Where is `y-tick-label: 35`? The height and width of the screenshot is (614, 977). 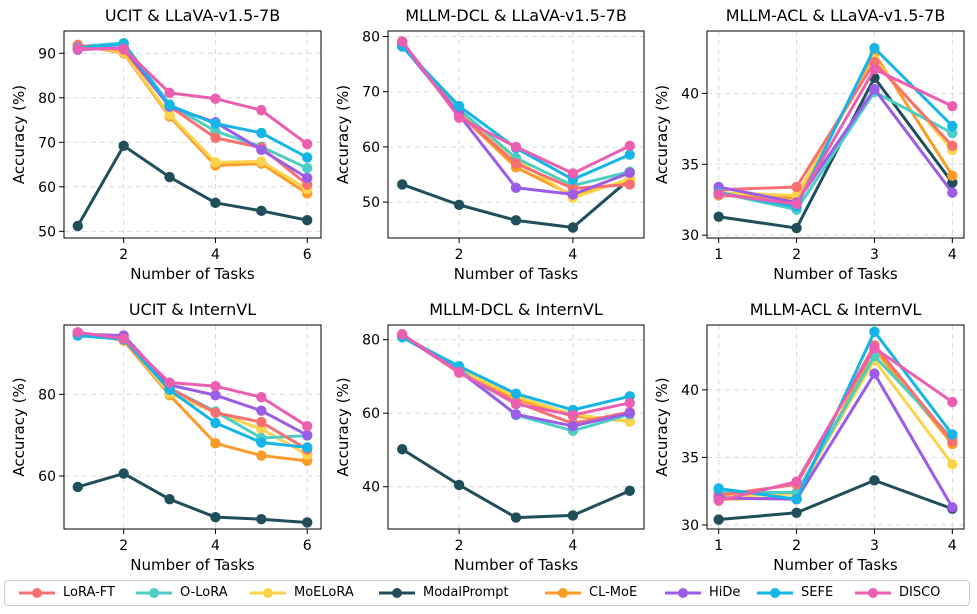 y-tick-label: 35 is located at coordinates (690, 165).